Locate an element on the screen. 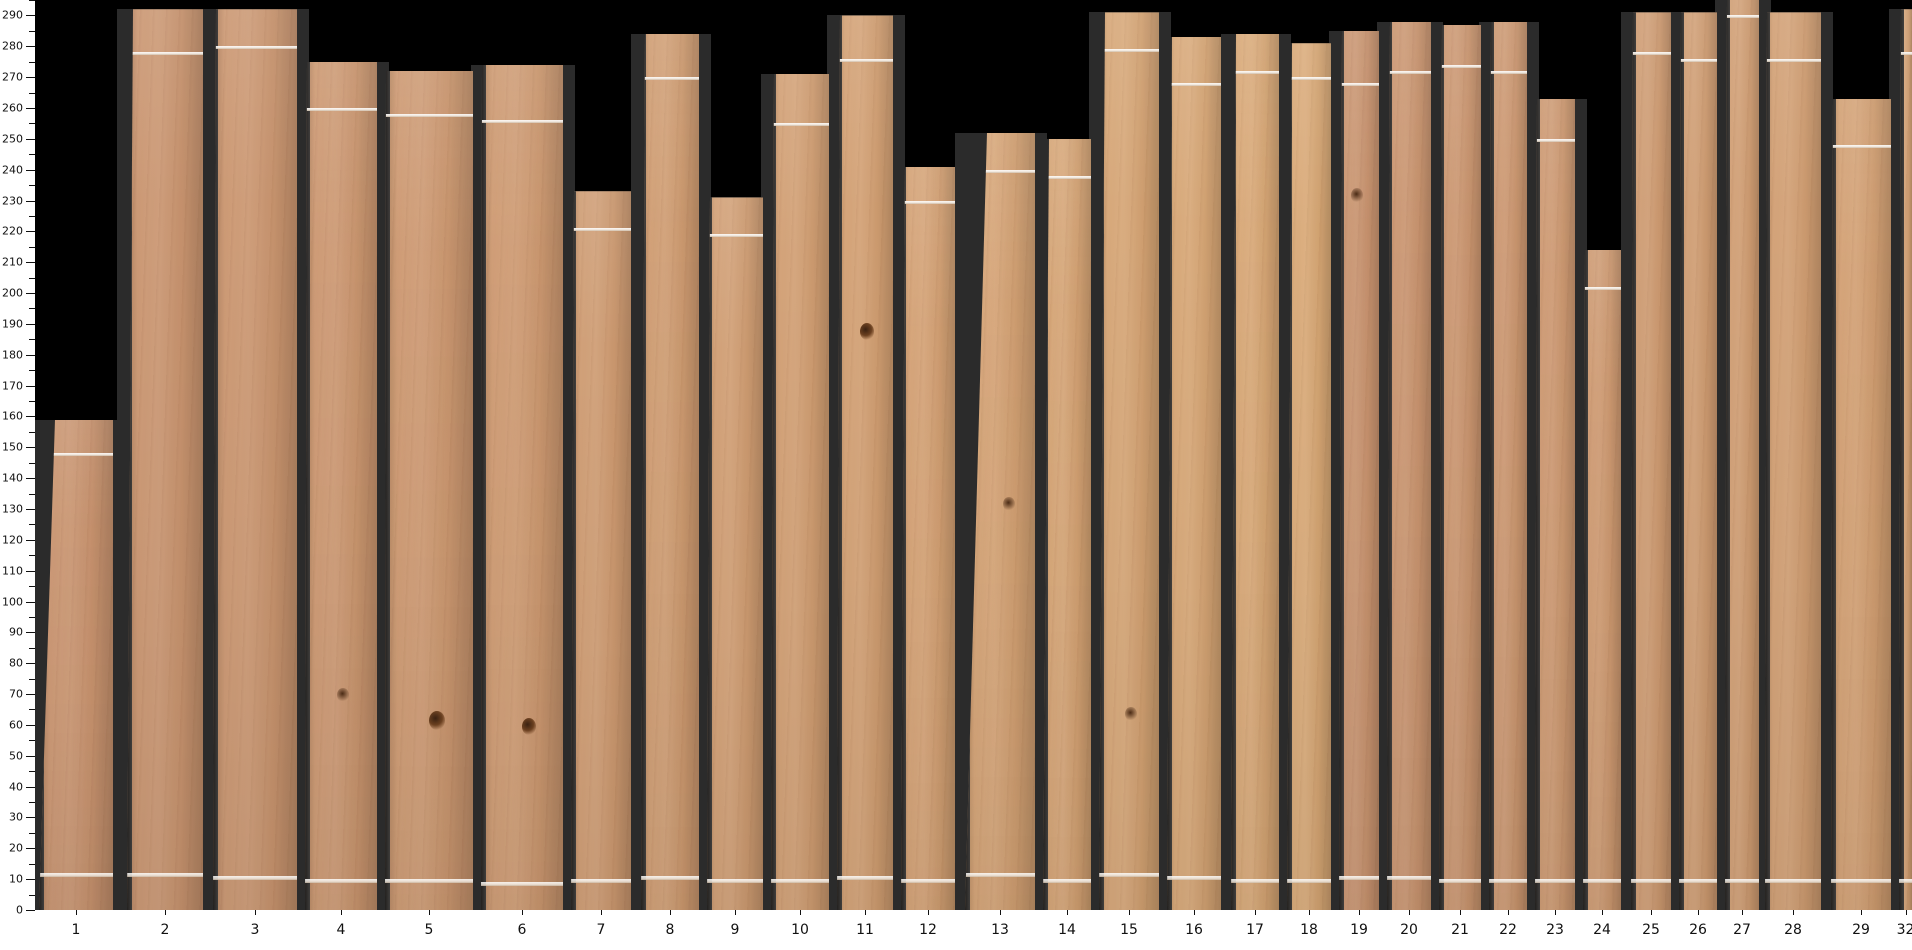 This screenshot has width=1912, height=950. x-tick-label: 16 is located at coordinates (1194, 930).